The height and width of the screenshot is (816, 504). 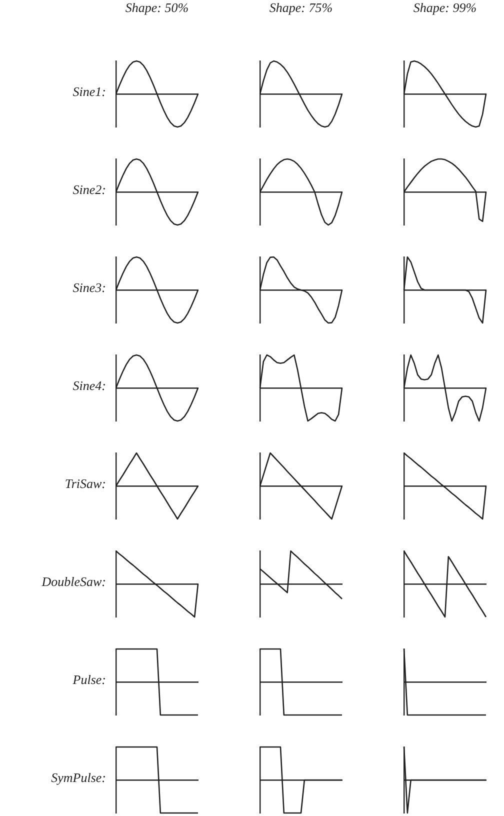 What do you see at coordinates (89, 190) in the screenshot?
I see `y-axis-title: Sine2:` at bounding box center [89, 190].